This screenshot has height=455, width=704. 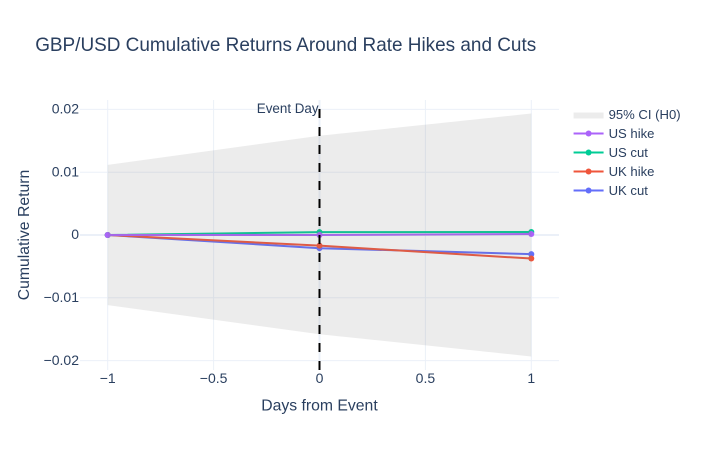 I want to click on svg-text: UK cut, so click(x=629, y=190).